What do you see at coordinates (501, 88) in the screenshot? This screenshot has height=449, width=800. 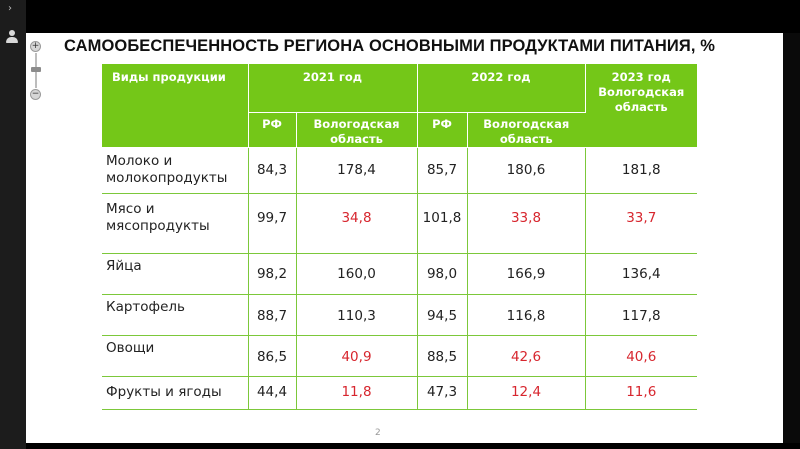 I see `header-year-2022: 2022 год` at bounding box center [501, 88].